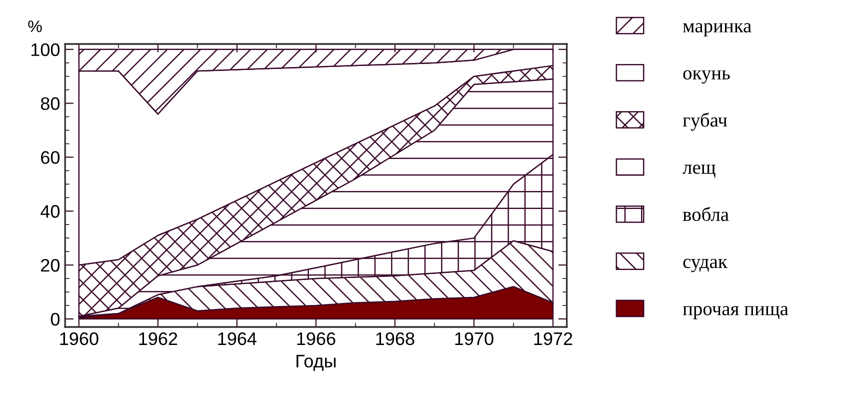 The width and height of the screenshot is (868, 400). Describe the element at coordinates (705, 214) in the screenshot. I see `legend-label: вобла` at that location.